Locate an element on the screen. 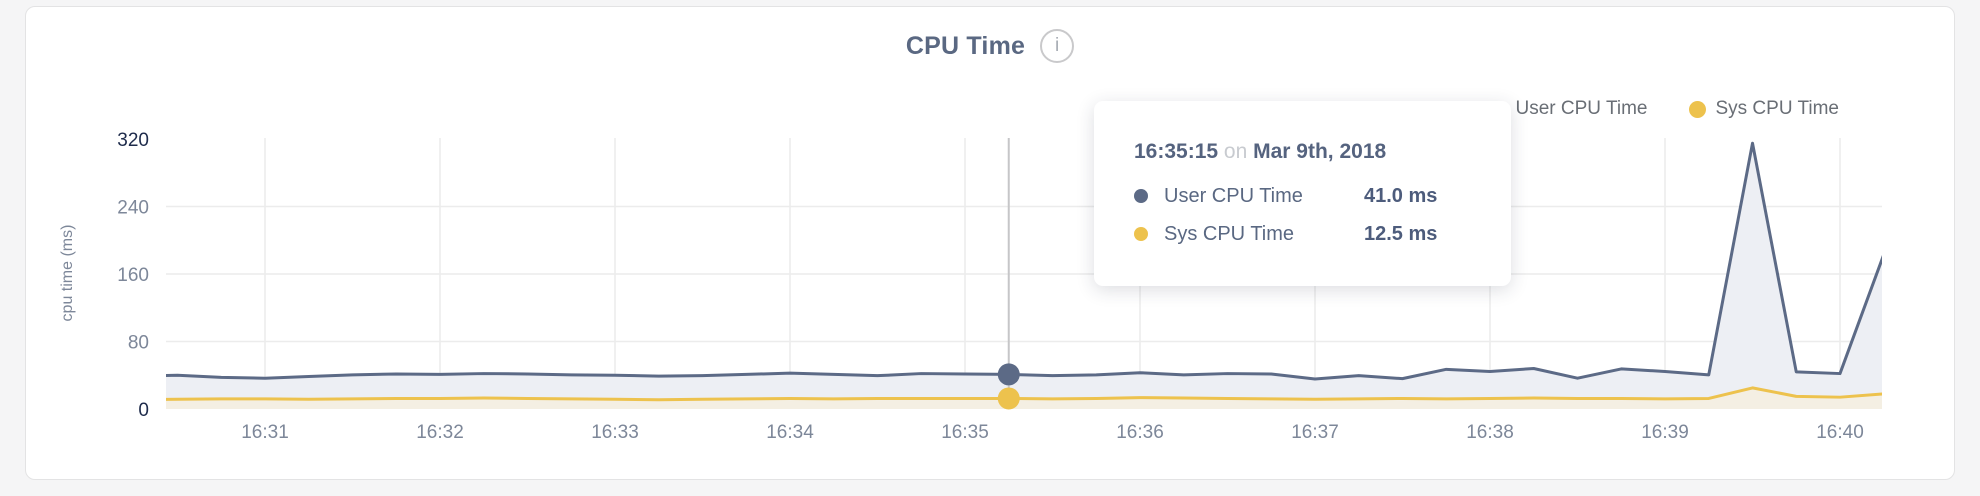 This screenshot has width=1980, height=496. legend-item-sys-cpu-time: Sys CPU Time is located at coordinates (1764, 109).